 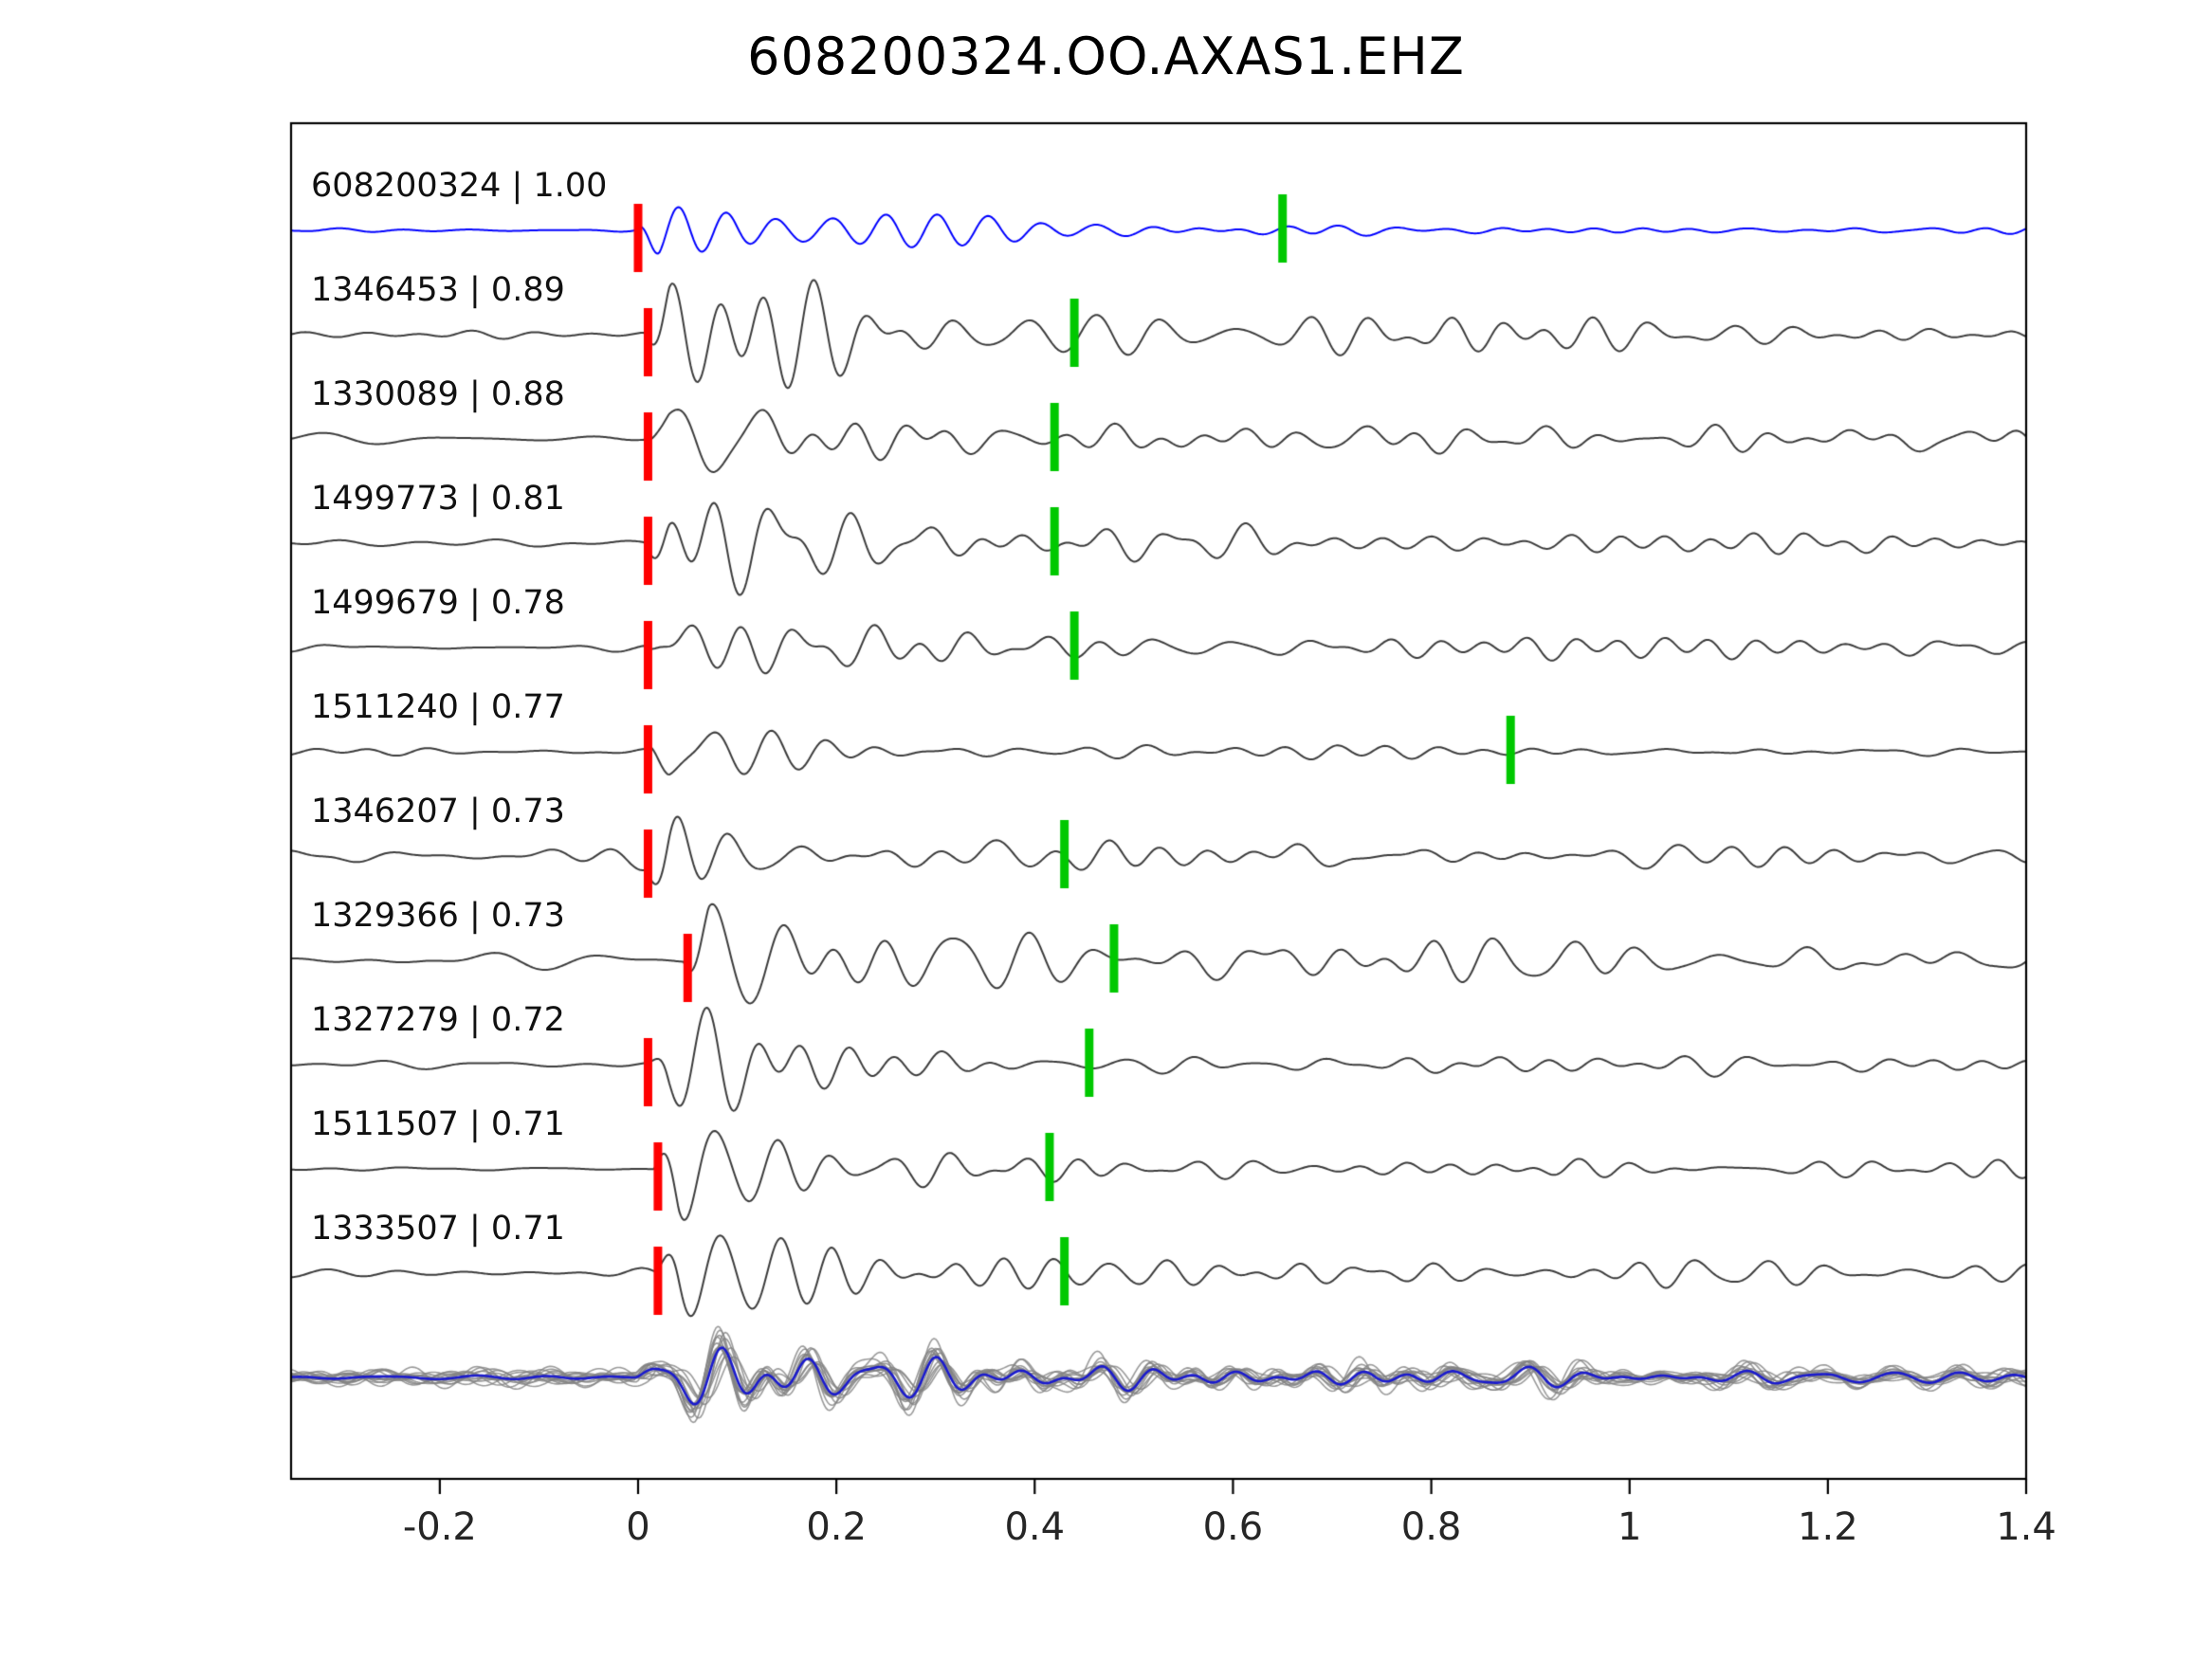 I want to click on x-tick-label-5: 0.8, so click(x=1431, y=1527).